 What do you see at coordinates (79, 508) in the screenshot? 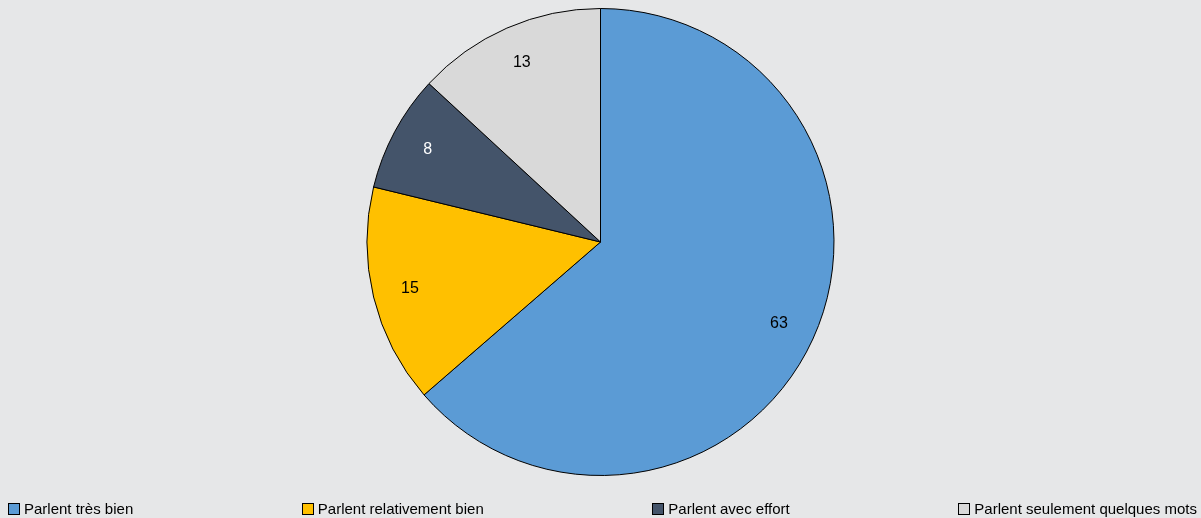
I see `legend-label: Parlent très bien` at bounding box center [79, 508].